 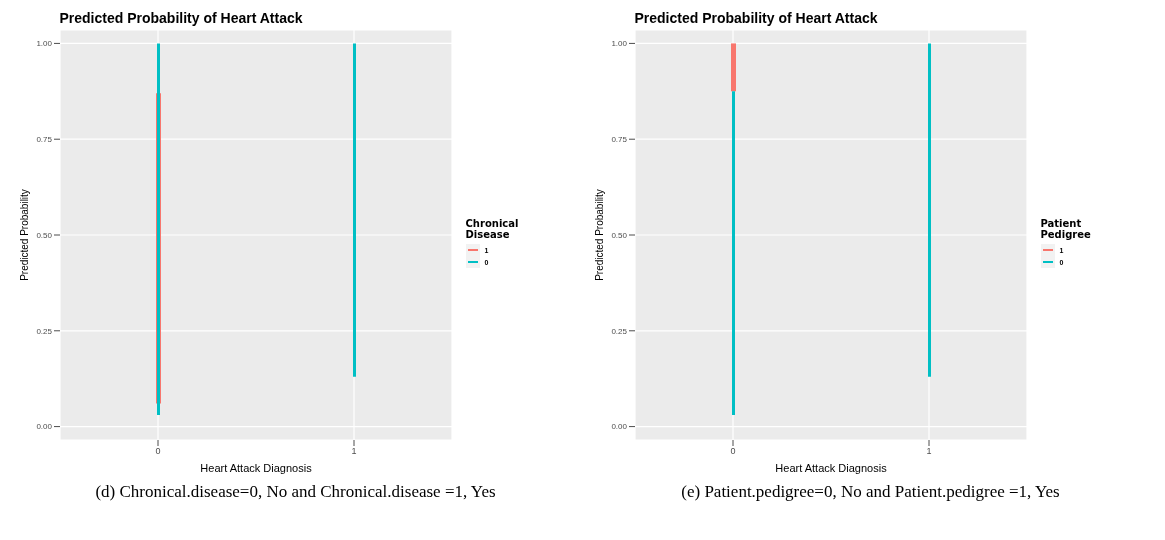 I want to click on text: (d) Chronical.disease=0, No and Chronical.disease =1, Yes, so click(x=295, y=492).